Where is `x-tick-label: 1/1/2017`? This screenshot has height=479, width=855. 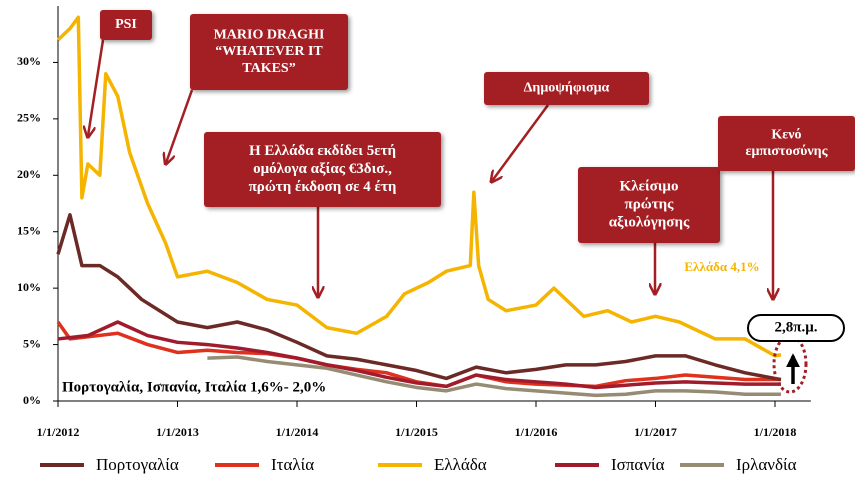 x-tick-label: 1/1/2017 is located at coordinates (655, 432).